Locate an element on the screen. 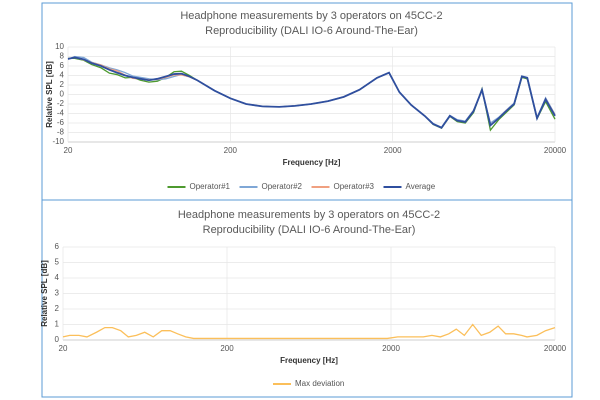 The height and width of the screenshot is (400, 600). y-tick-label: 8 is located at coordinates (62, 56).